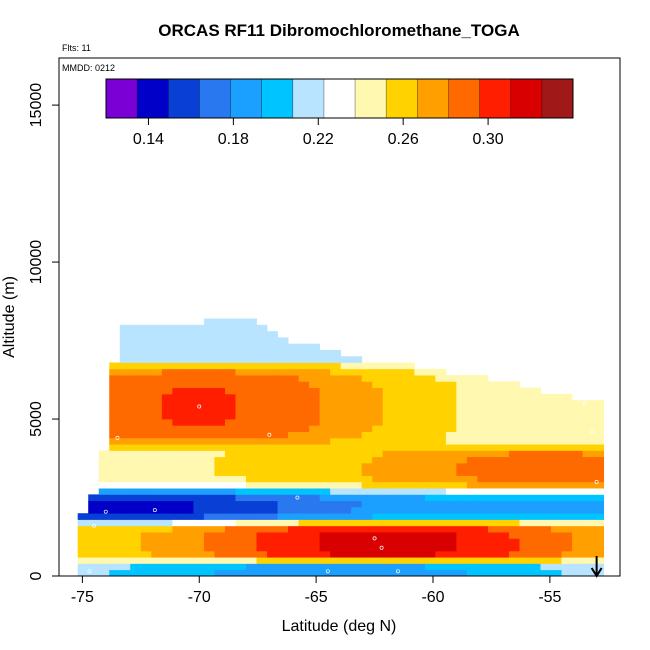 This screenshot has height=650, width=650. I want to click on x-tick-label: -75, so click(82, 597).